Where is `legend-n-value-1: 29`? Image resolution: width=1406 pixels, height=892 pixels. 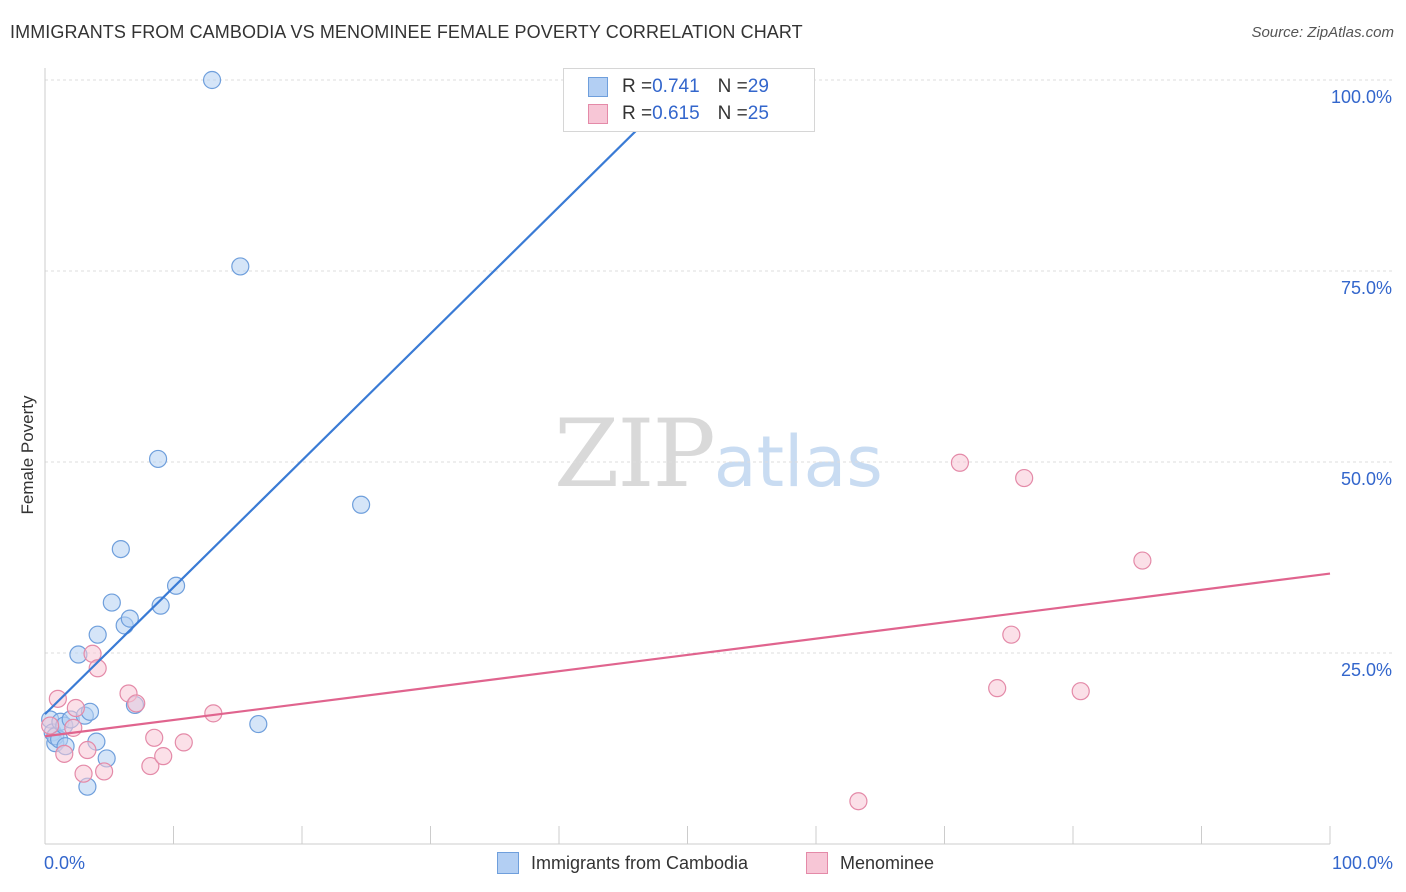 legend-n-value-1: 29 is located at coordinates (758, 86).